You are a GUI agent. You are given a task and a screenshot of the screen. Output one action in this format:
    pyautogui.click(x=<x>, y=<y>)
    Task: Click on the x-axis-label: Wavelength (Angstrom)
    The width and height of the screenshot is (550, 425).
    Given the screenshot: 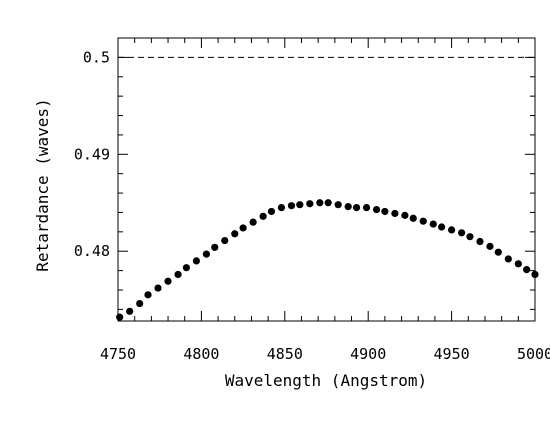 What is the action you would take?
    pyautogui.click(x=326, y=380)
    